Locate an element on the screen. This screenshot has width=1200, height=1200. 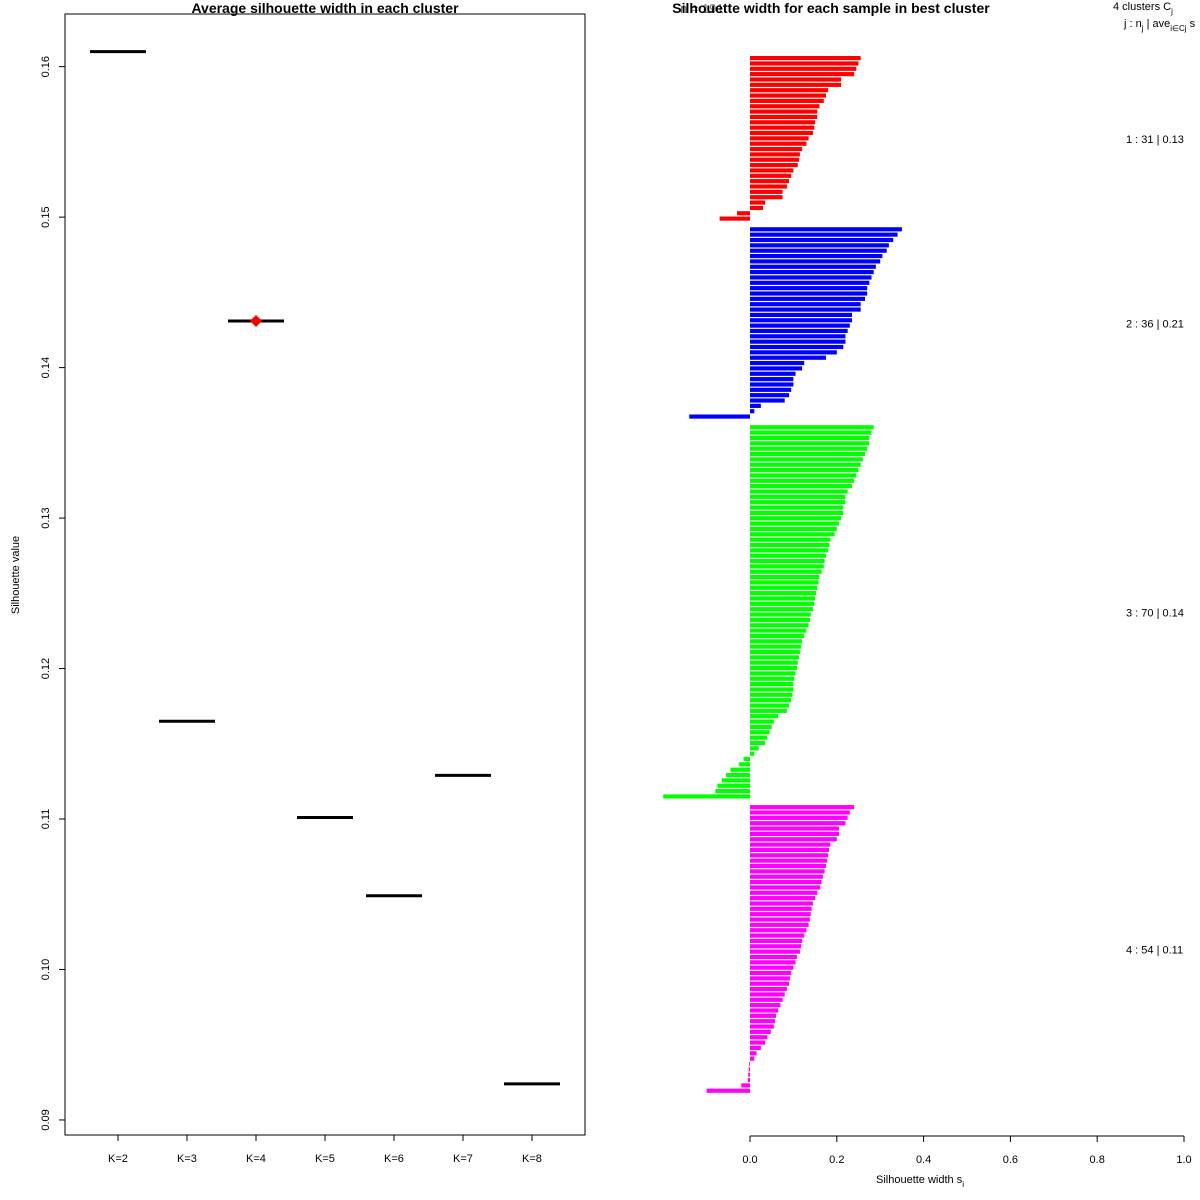
legend-header-line-1: 4 clusters Cj is located at coordinates (1143, 8).